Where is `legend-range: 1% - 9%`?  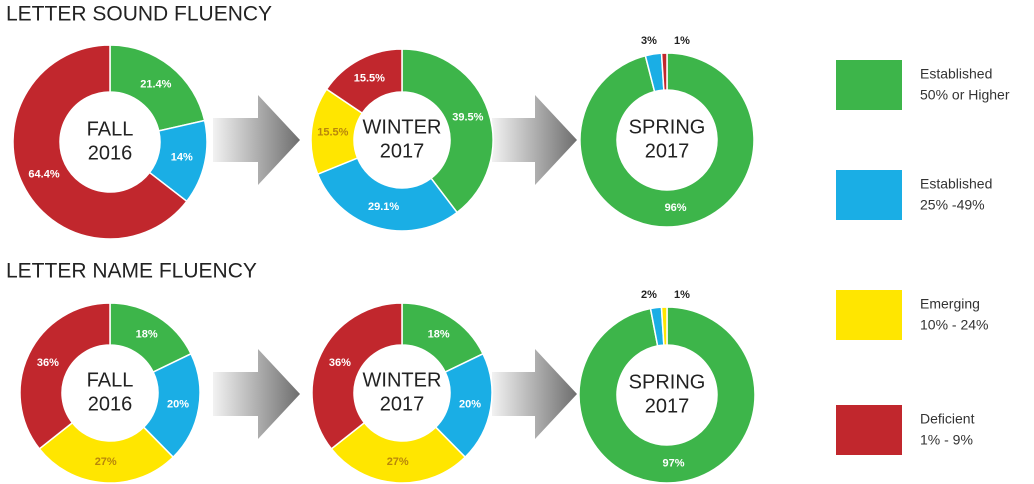 legend-range: 1% - 9% is located at coordinates (946, 440).